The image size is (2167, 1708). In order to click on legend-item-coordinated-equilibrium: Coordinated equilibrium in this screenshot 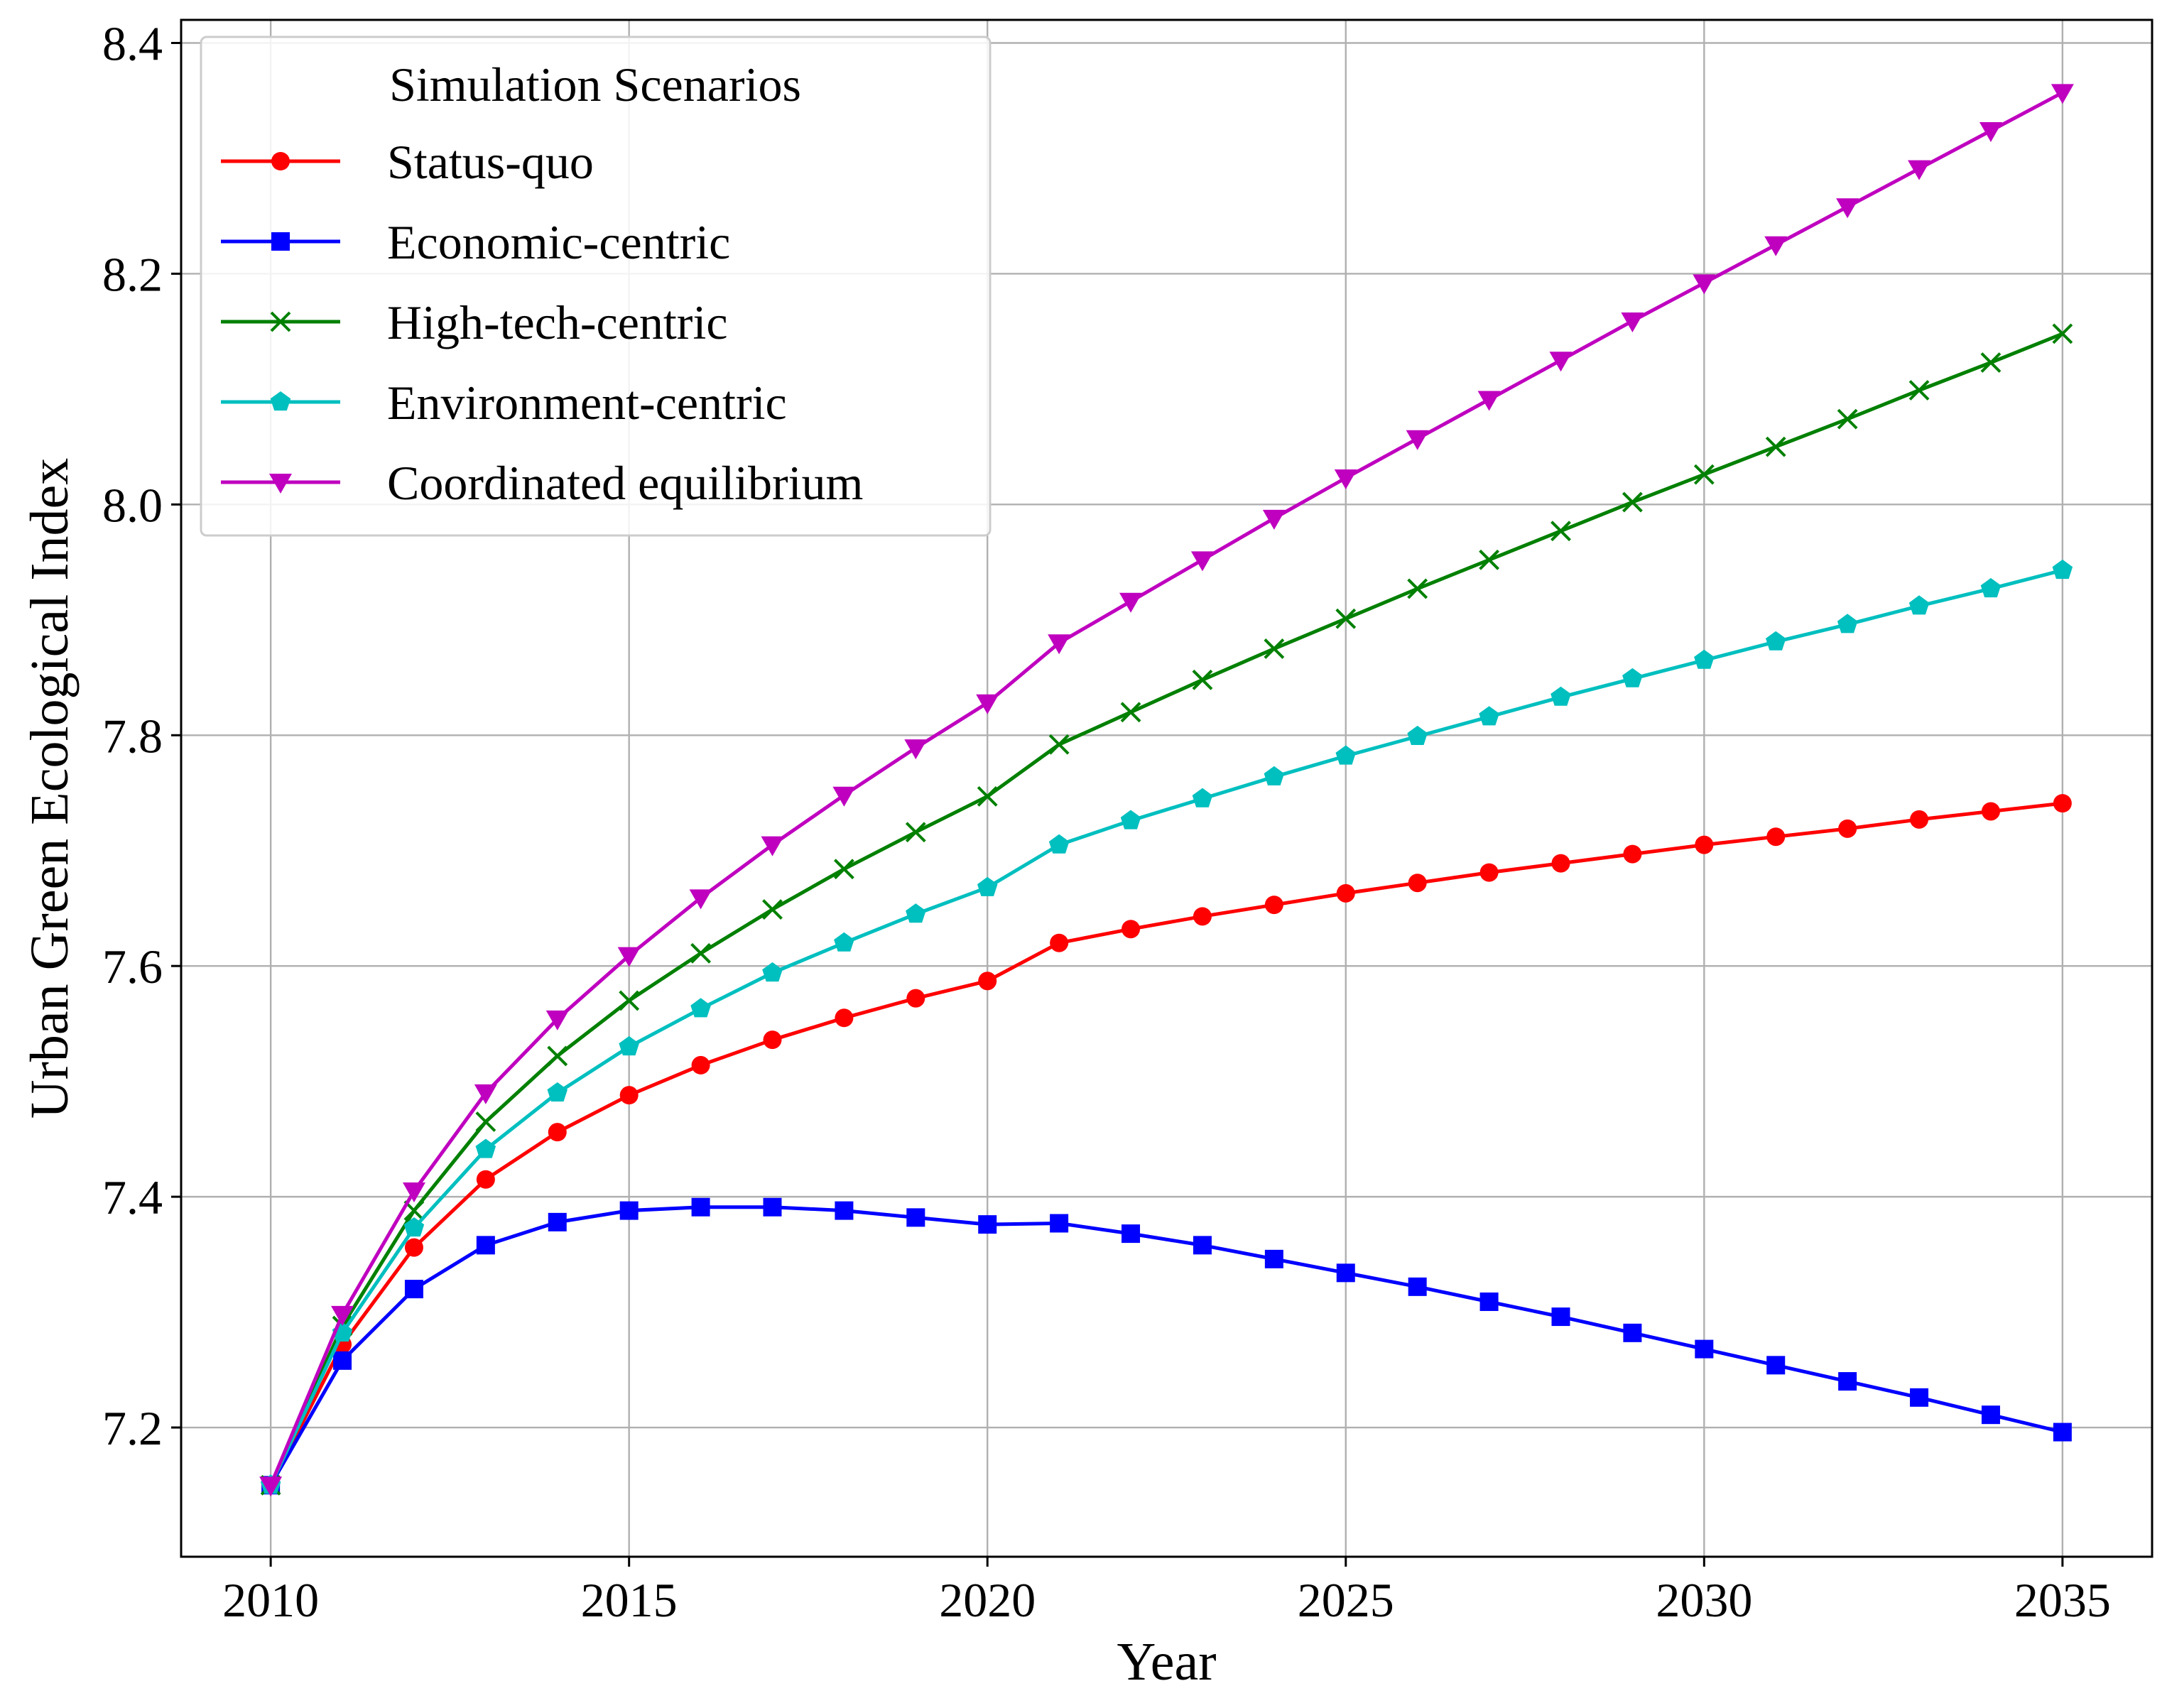, I will do `click(542, 483)`.